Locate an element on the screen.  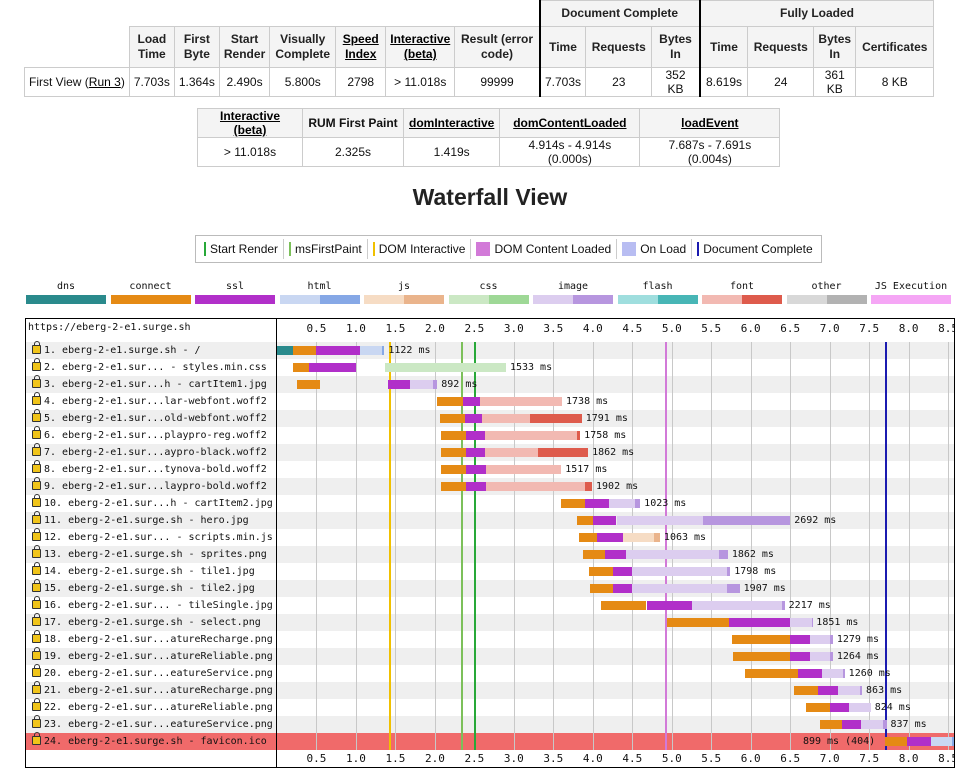
first-view-label: First View (Run 3) is located at coordinates (77, 82).